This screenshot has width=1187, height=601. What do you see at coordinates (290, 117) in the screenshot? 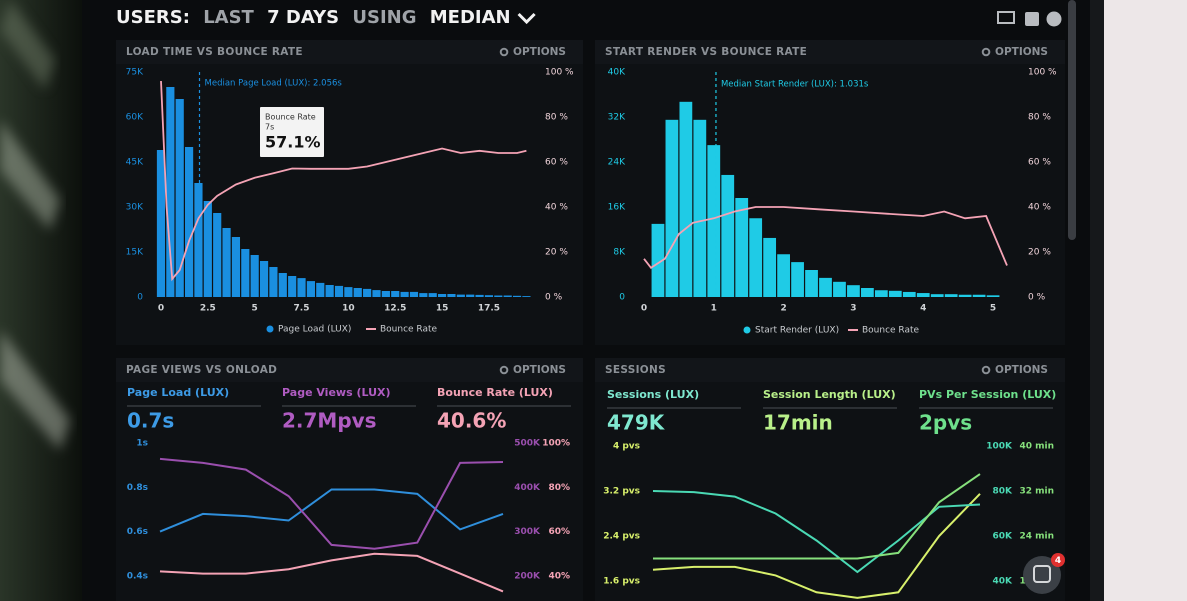
I see `tooltip-title: Bounce Rate` at bounding box center [290, 117].